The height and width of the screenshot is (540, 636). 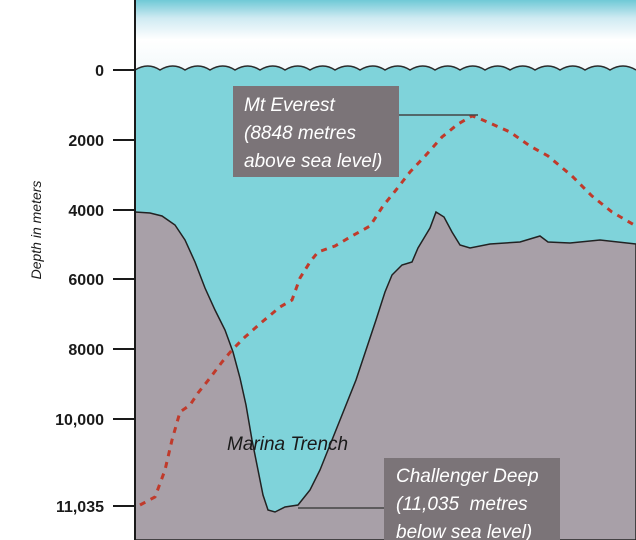 I want to click on tick-2000: 2000, so click(x=101, y=141).